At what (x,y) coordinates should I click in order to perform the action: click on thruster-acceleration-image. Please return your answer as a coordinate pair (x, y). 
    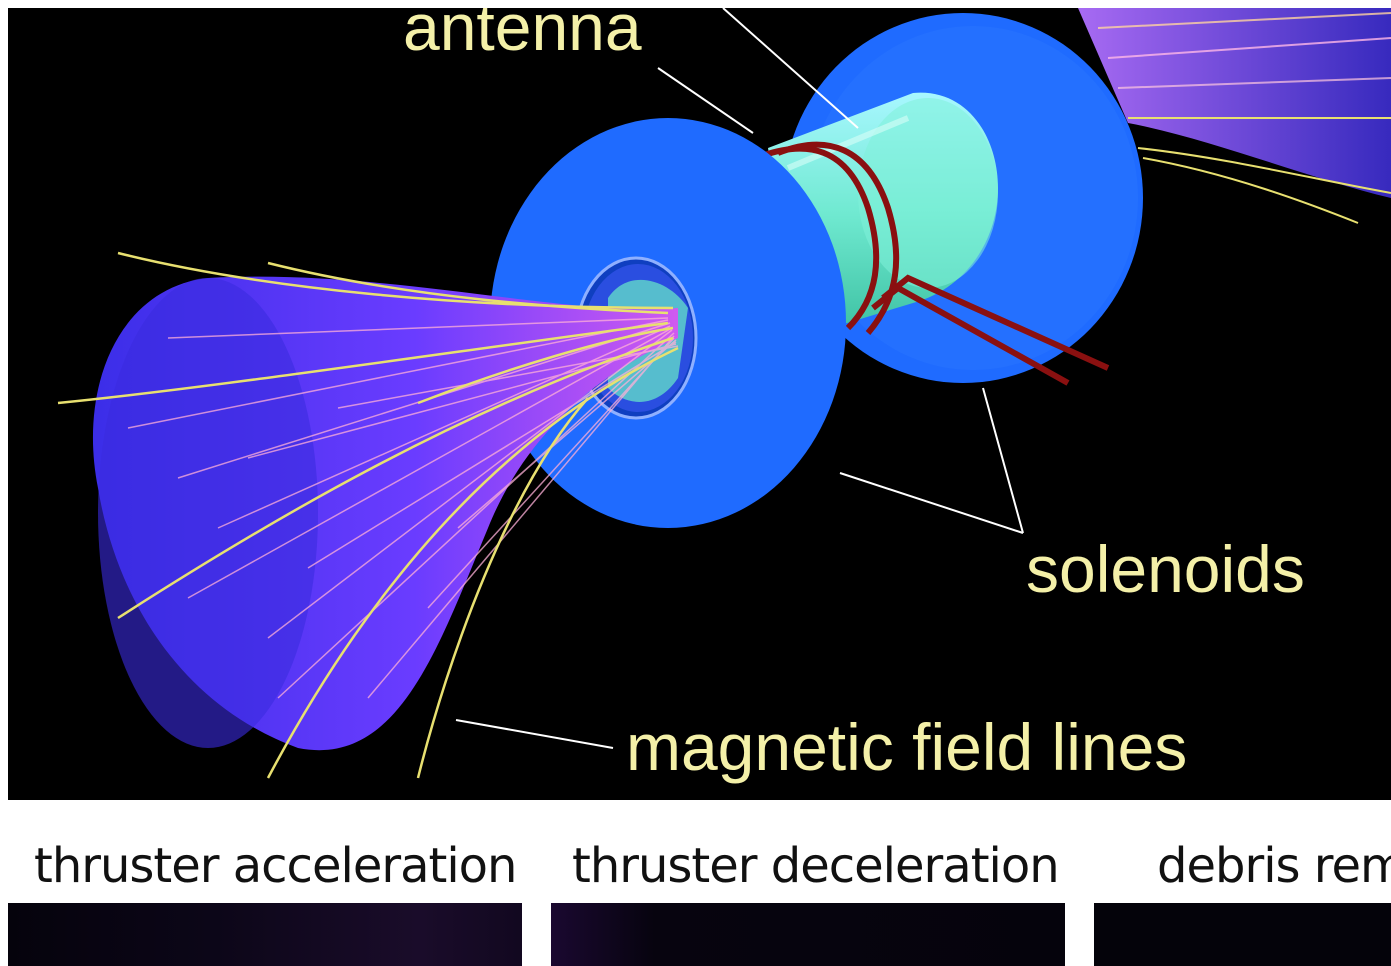
    Looking at the image, I should click on (265, 934).